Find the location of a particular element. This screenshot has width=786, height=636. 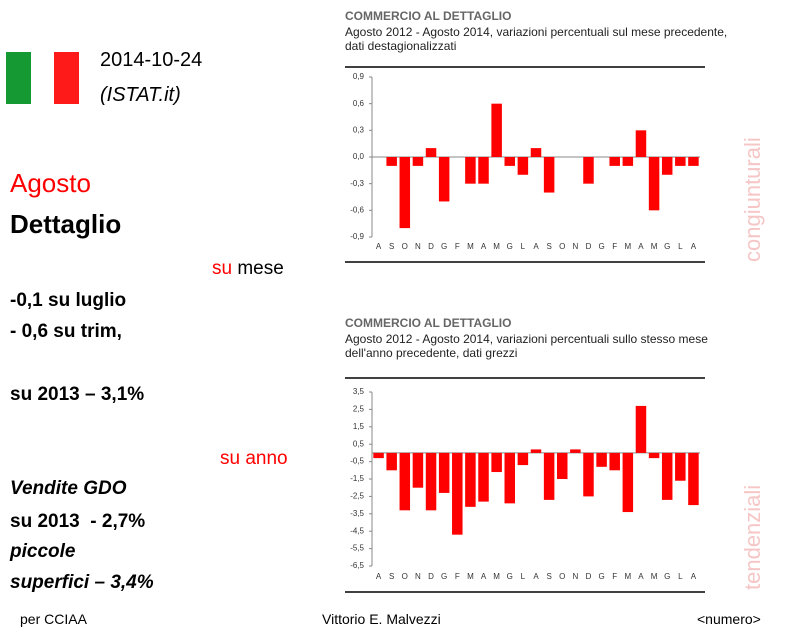

y-tick-label: -6,5 is located at coordinates (357, 565).